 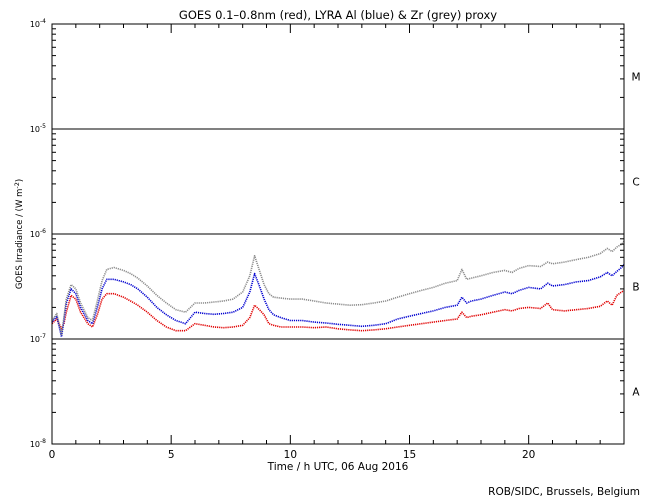 I want to click on y-tick-label: 10⁻⁴, so click(x=38, y=23).